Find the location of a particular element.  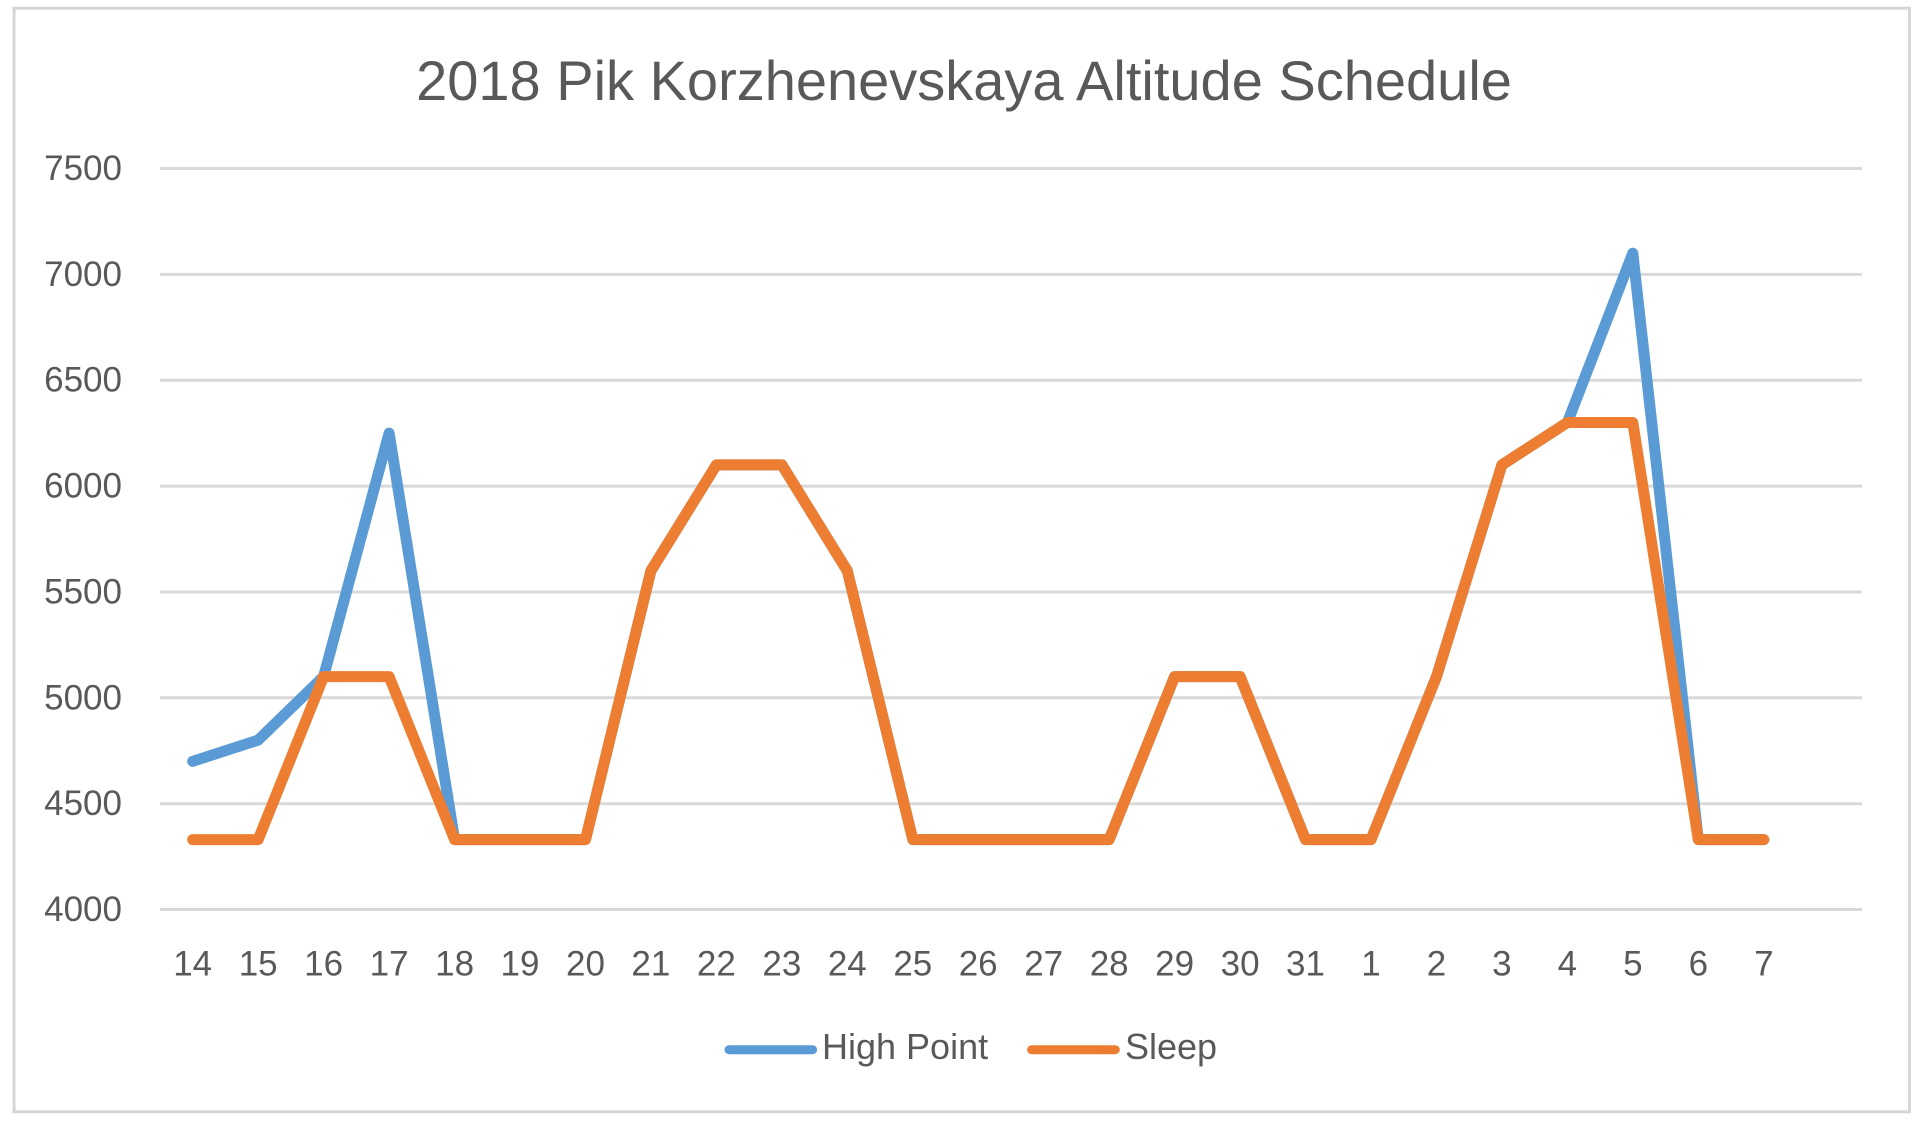

svg-text: 14 is located at coordinates (192, 964).